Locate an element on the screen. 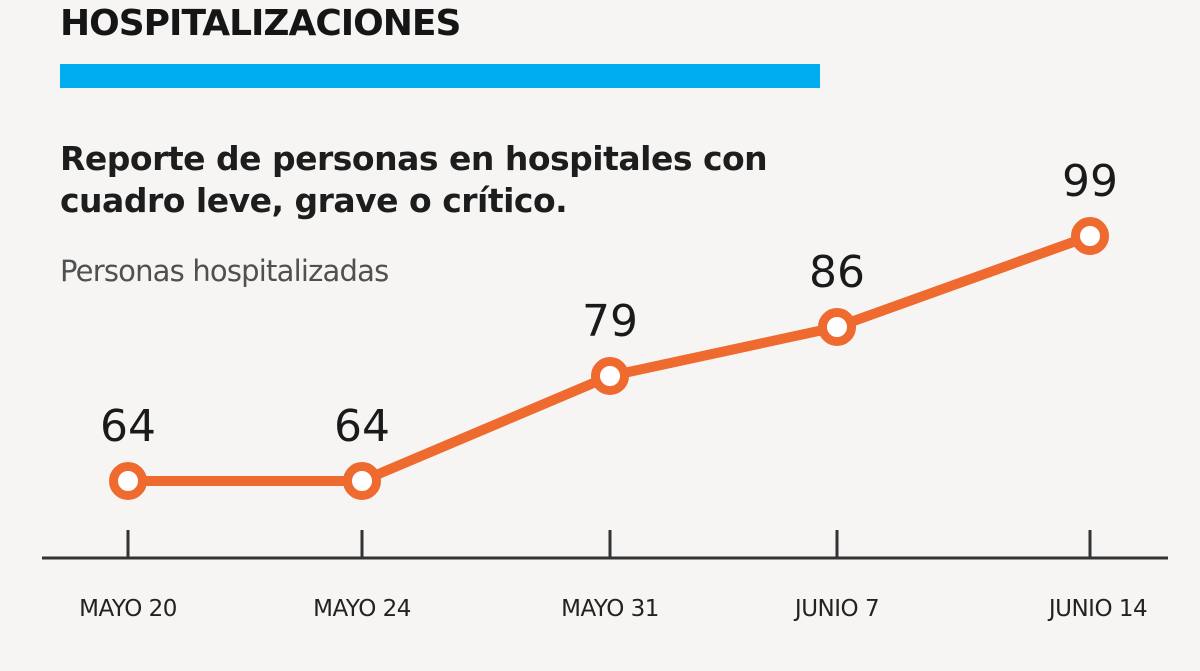 This screenshot has width=1200, height=671. page-title: HOSPITALIZACIONES is located at coordinates (260, 23).